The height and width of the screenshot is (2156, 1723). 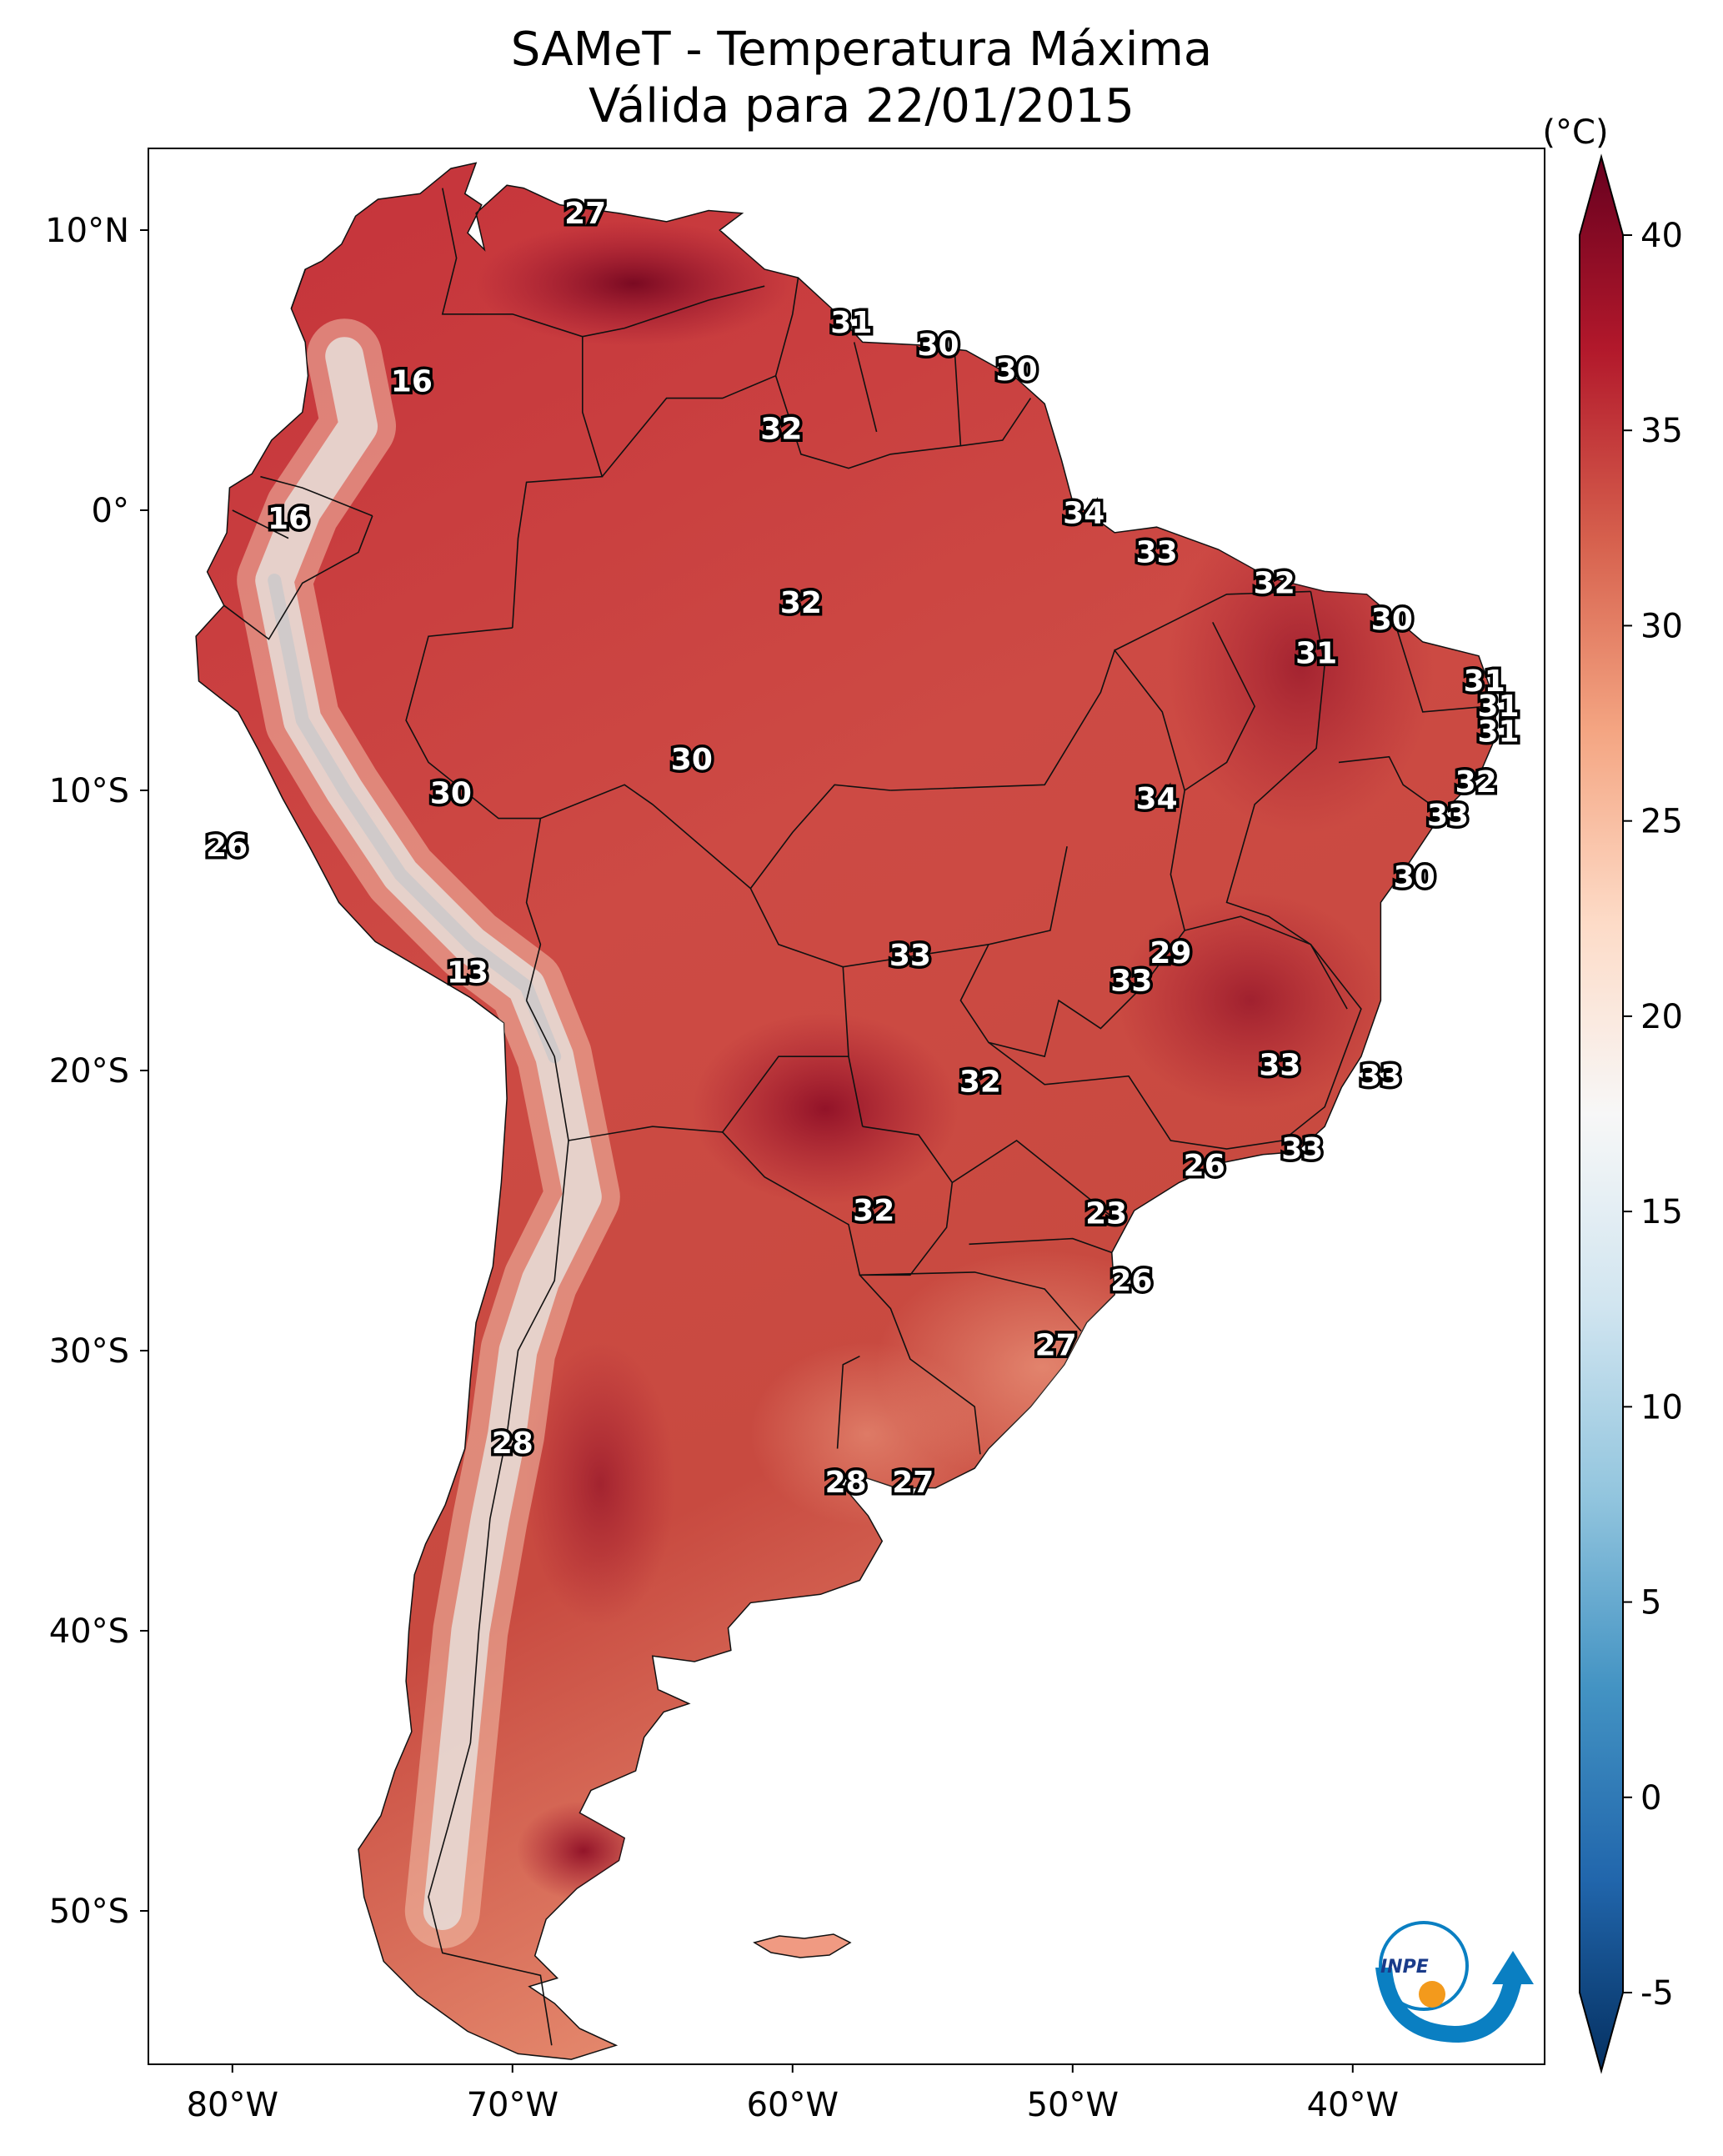 I want to click on lat-tick-label: 0°, so click(x=110, y=511).